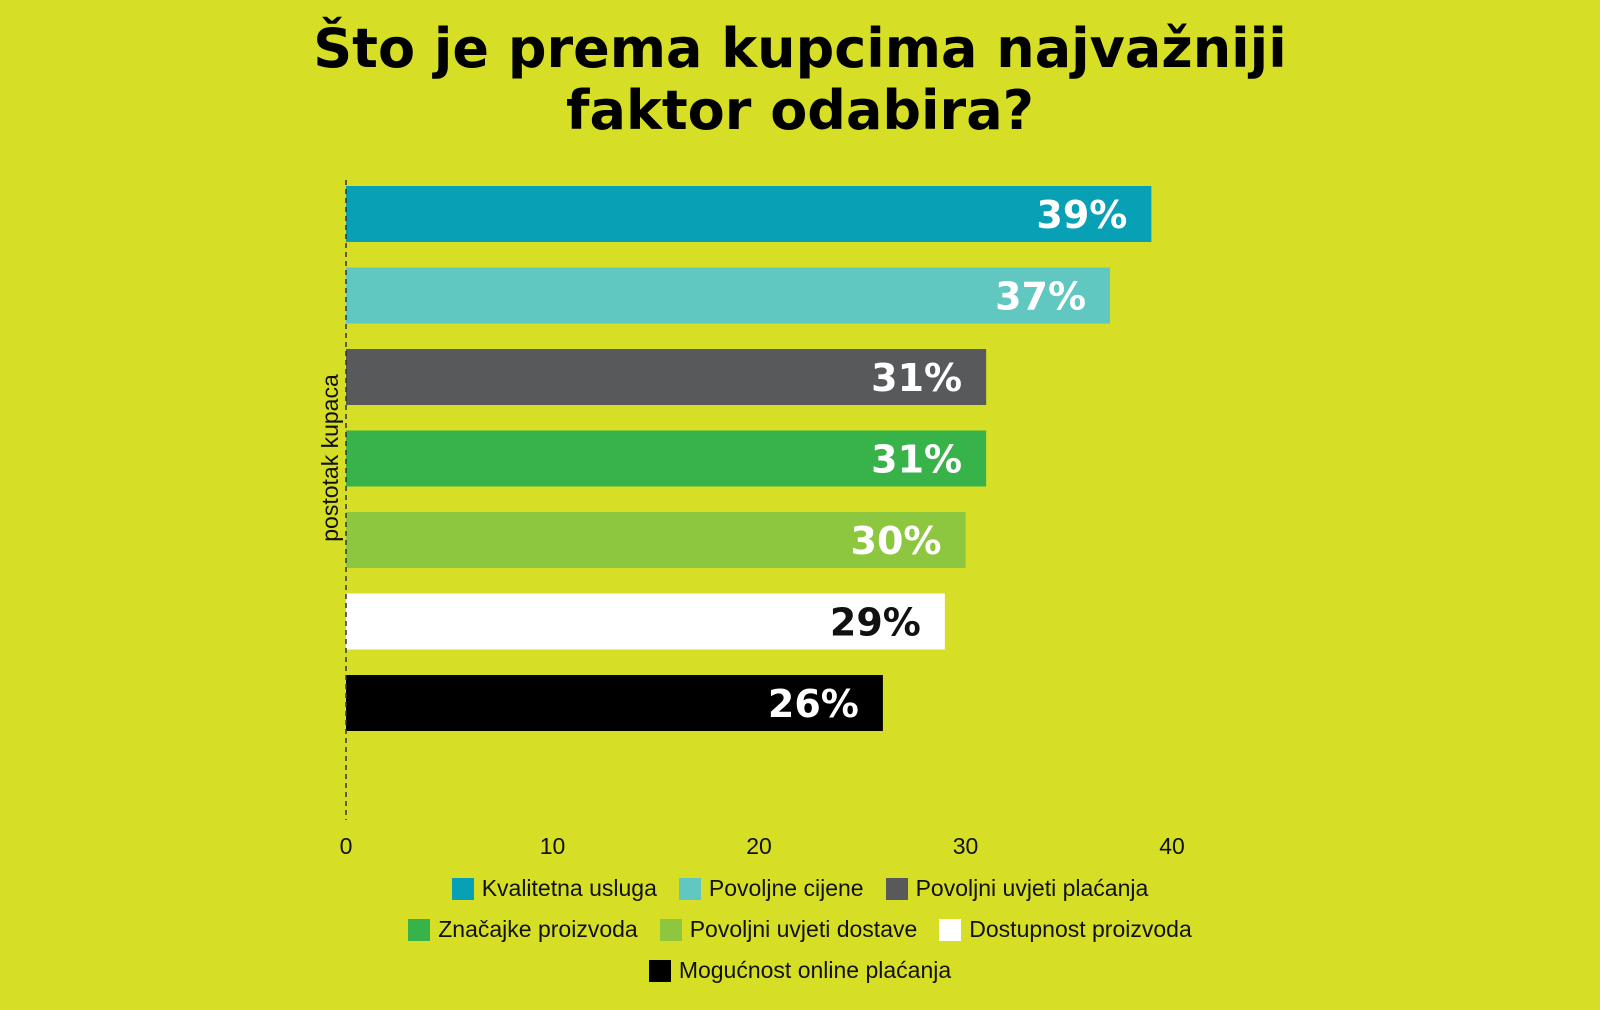  What do you see at coordinates (800, 110) in the screenshot?
I see `chart-title-line-2: faktor odabira?` at bounding box center [800, 110].